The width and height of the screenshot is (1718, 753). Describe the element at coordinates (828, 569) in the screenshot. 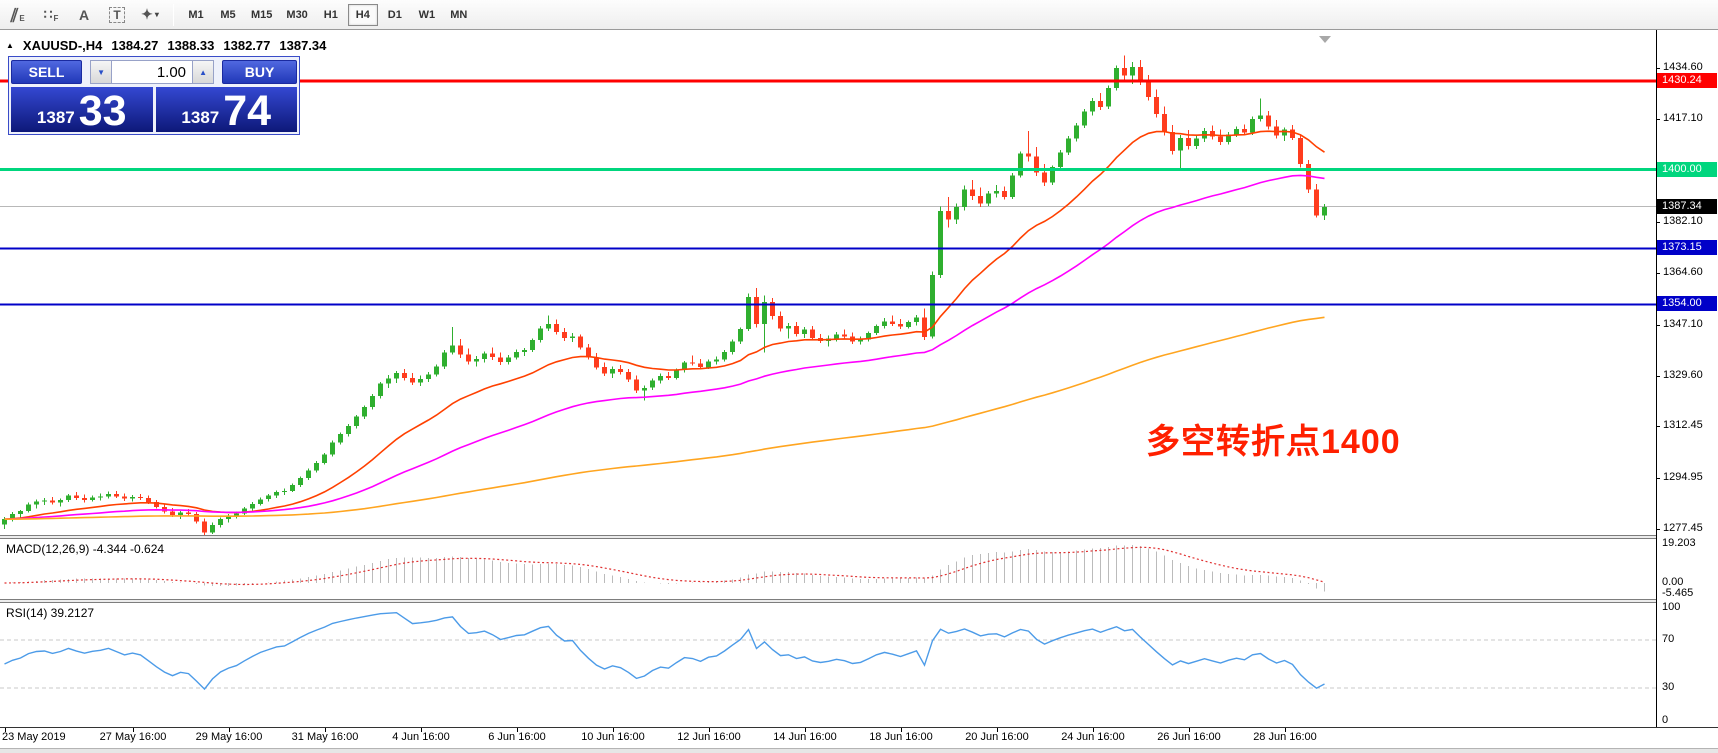

I see `macd-pane` at that location.